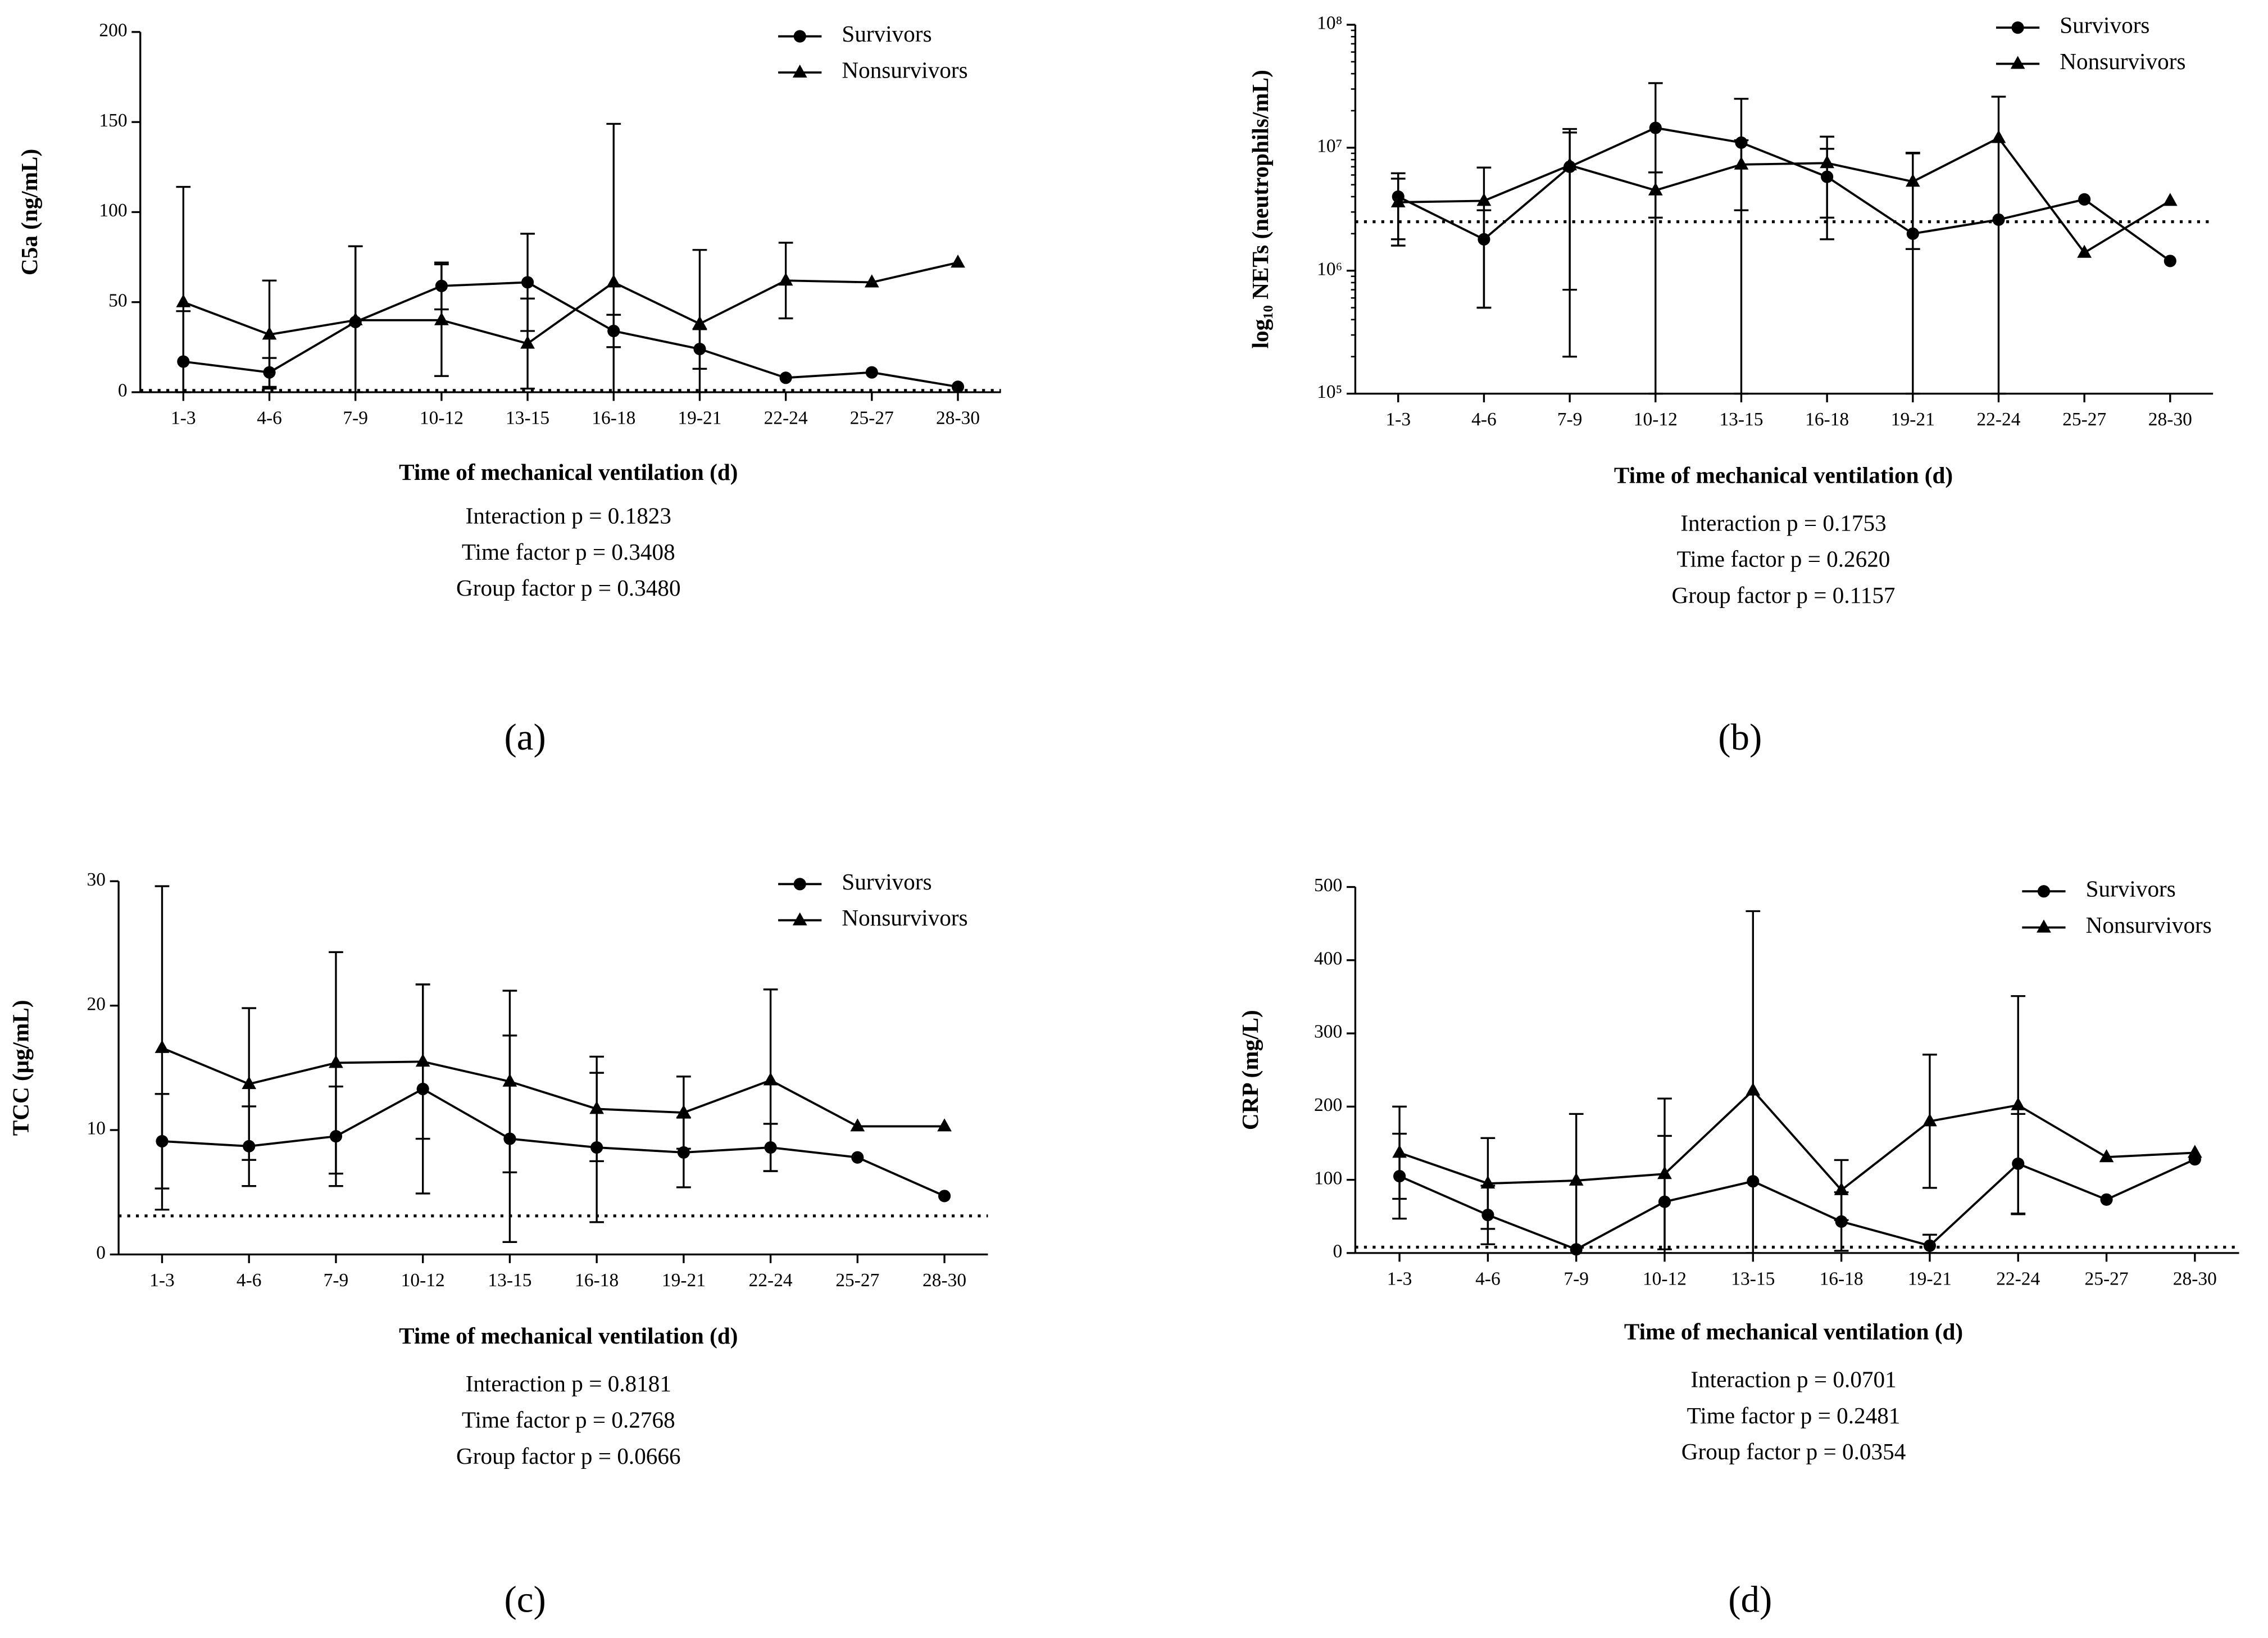  Describe the element at coordinates (117, 301) in the screenshot. I see `y-tick-label: 50` at that location.